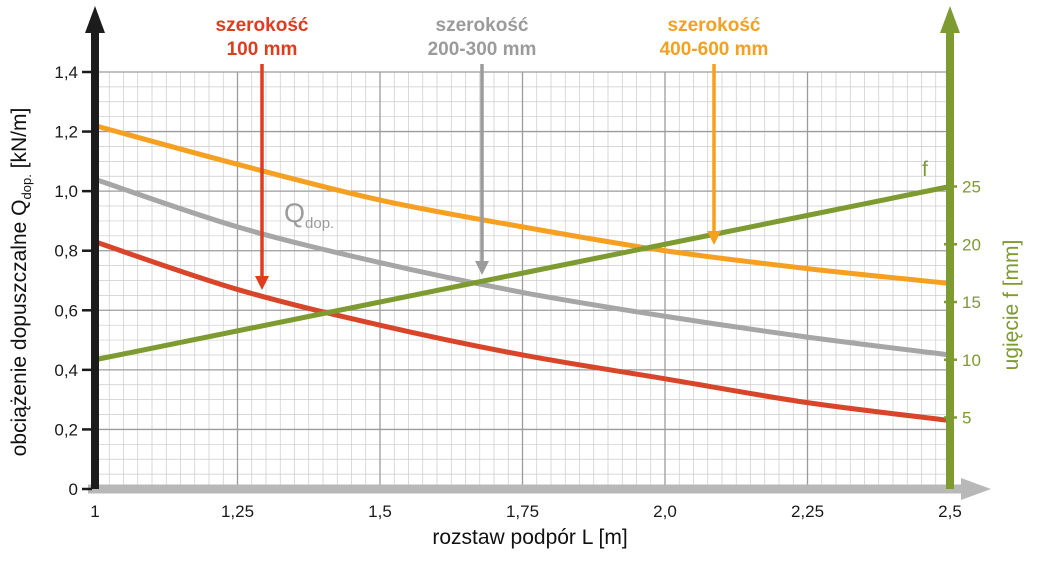 Image resolution: width=1040 pixels, height=568 pixels. What do you see at coordinates (807, 511) in the screenshot?
I see `x-tick-label: 2,25` at bounding box center [807, 511].